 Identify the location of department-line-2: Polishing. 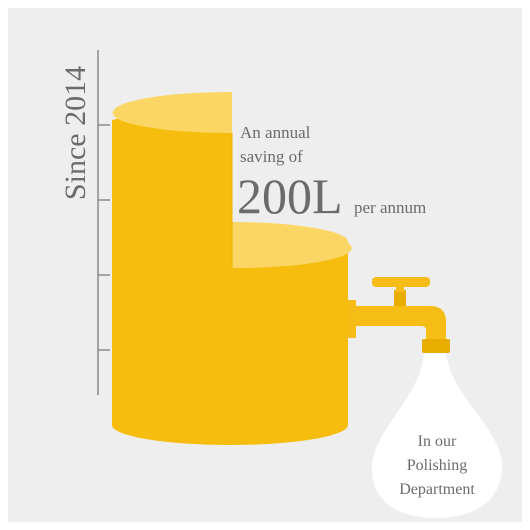
(437, 465).